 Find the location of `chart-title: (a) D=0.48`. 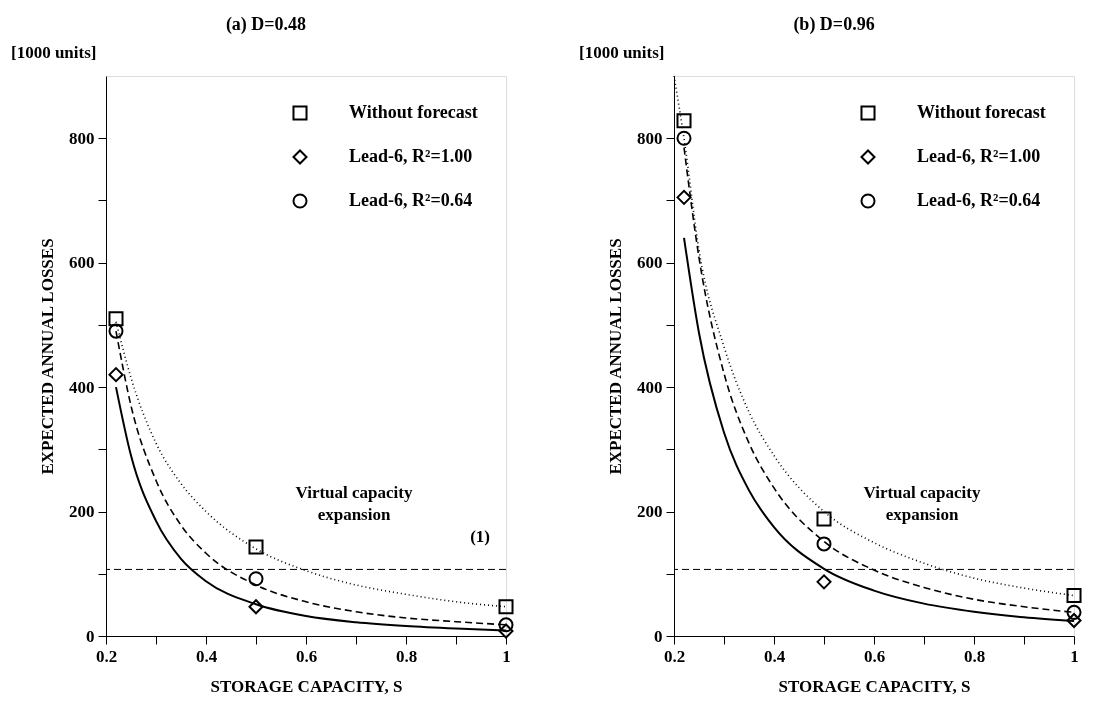

chart-title: (a) D=0.48 is located at coordinates (266, 24).